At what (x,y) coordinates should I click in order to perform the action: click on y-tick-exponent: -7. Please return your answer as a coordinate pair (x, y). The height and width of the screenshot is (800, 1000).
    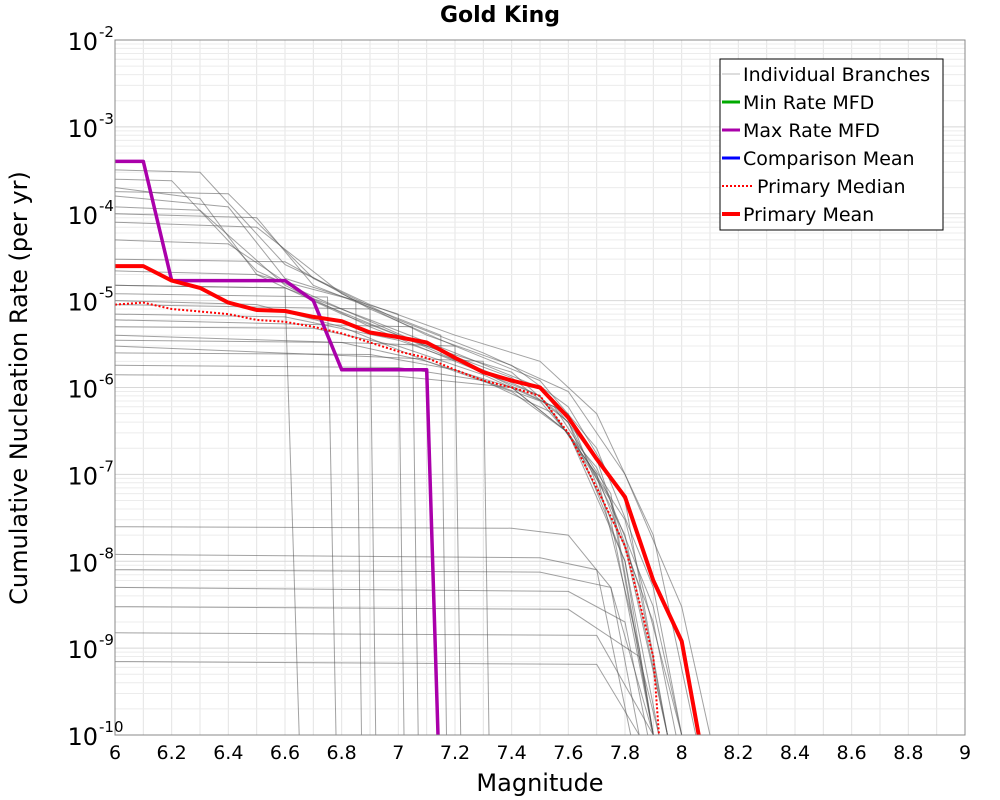
    Looking at the image, I should click on (106, 466).